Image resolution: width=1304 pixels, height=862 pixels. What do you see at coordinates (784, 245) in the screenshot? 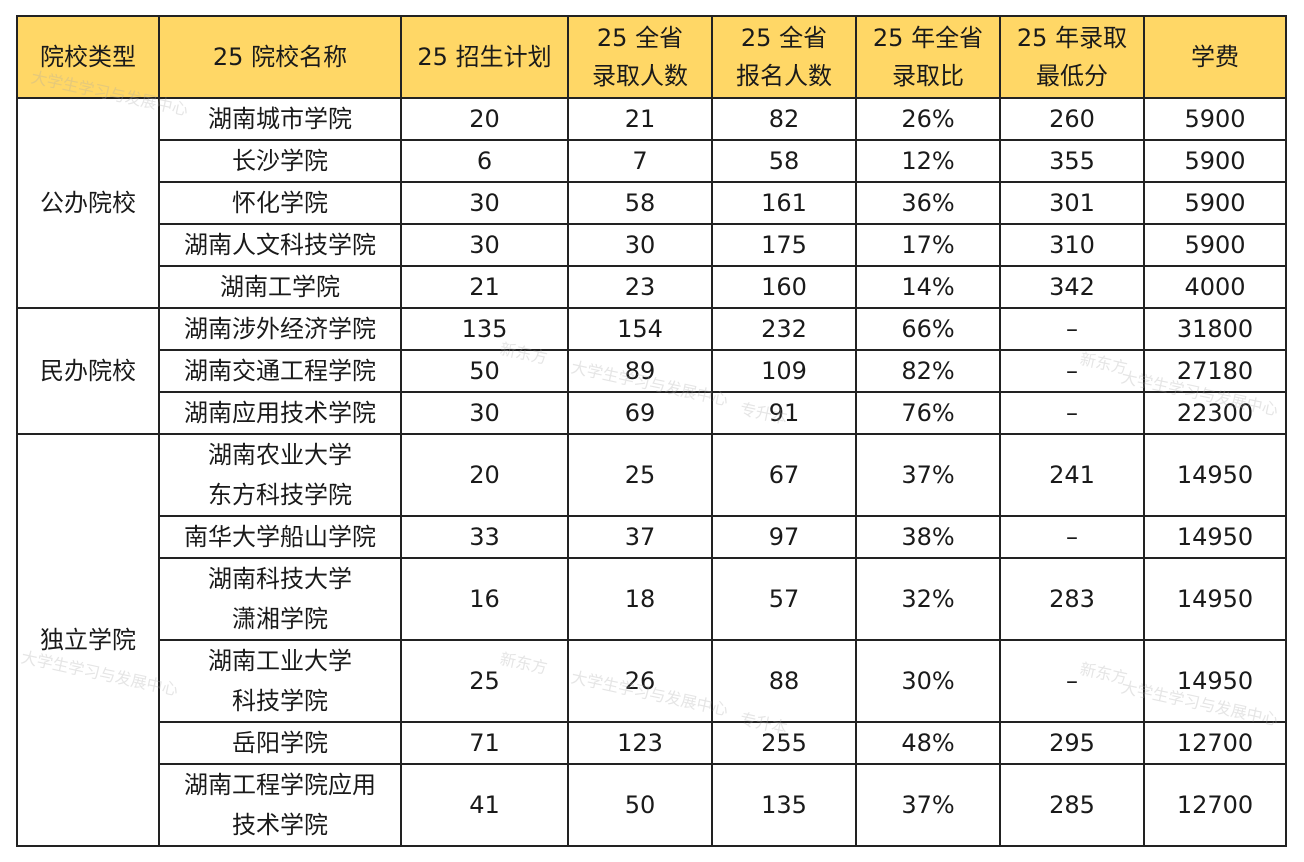
I see `applicants-cell: 175` at bounding box center [784, 245].